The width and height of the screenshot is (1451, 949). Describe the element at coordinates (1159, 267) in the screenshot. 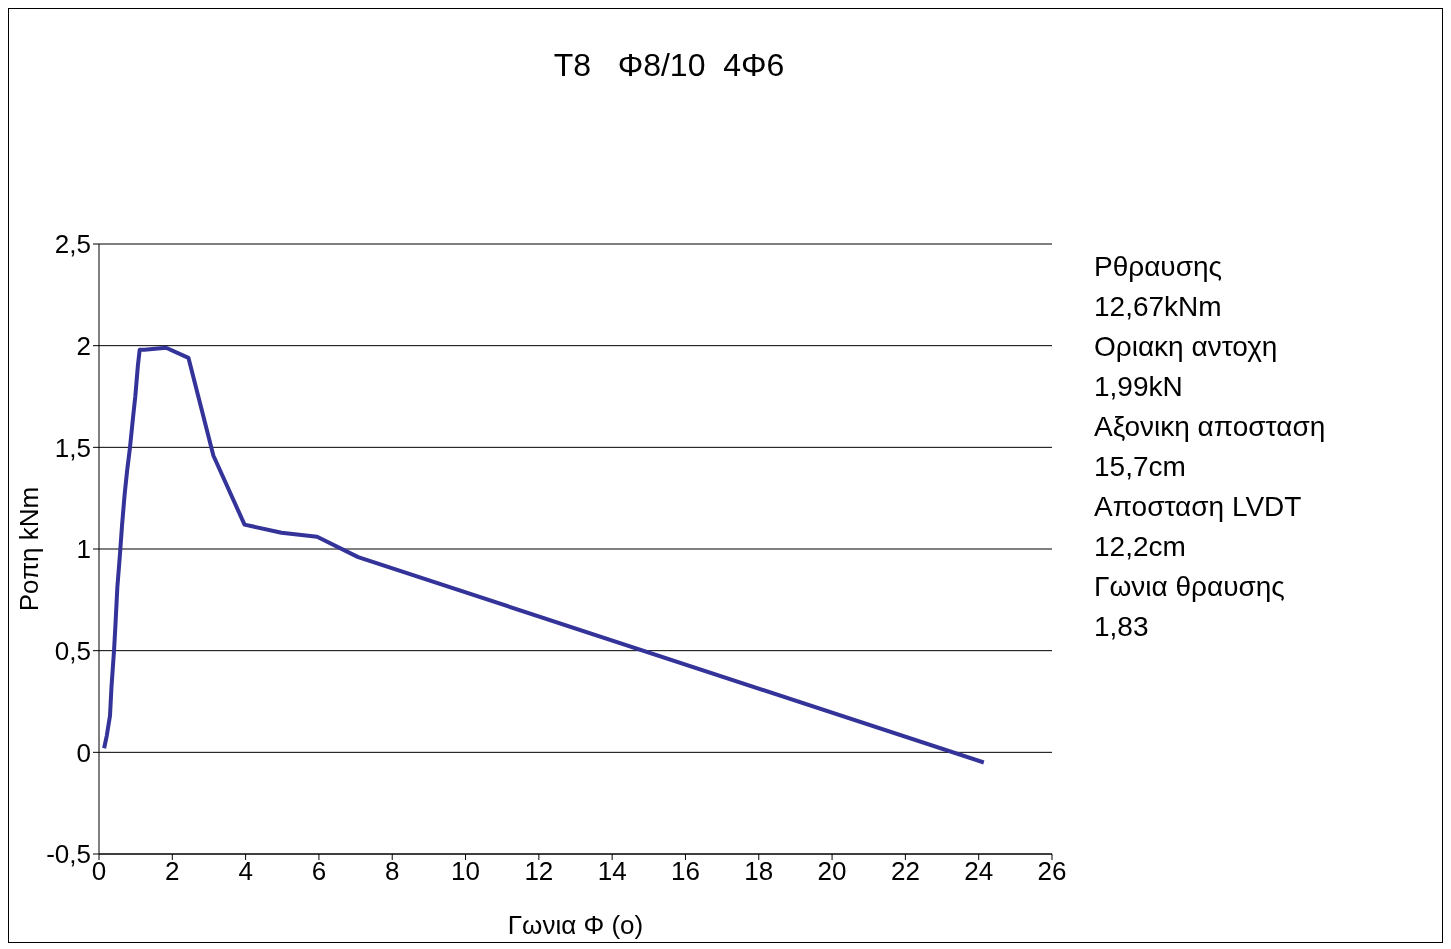

I see `text: Ρθραυσης` at that location.